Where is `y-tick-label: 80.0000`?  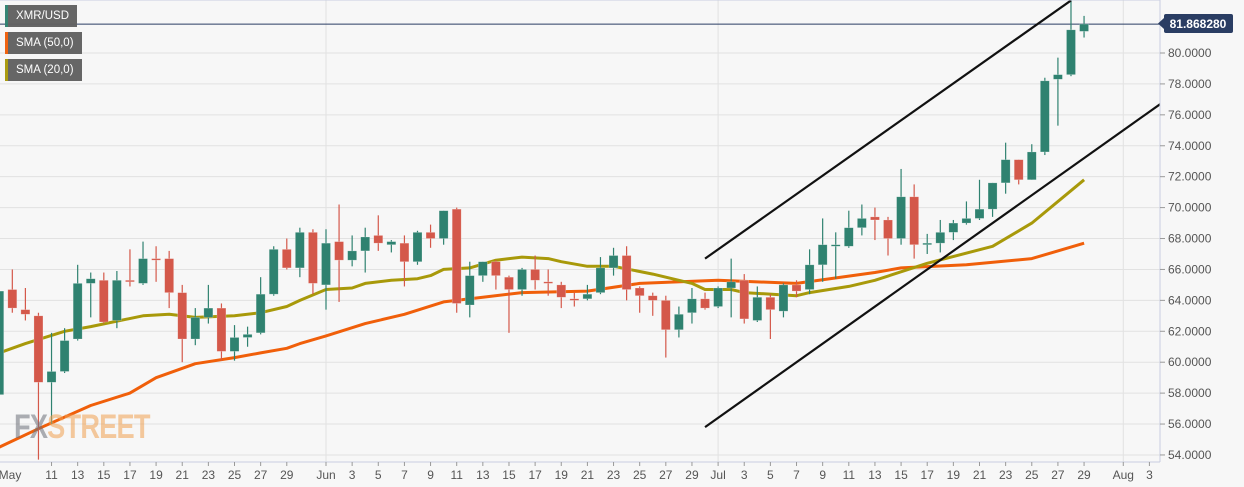
y-tick-label: 80.0000 is located at coordinates (1190, 53).